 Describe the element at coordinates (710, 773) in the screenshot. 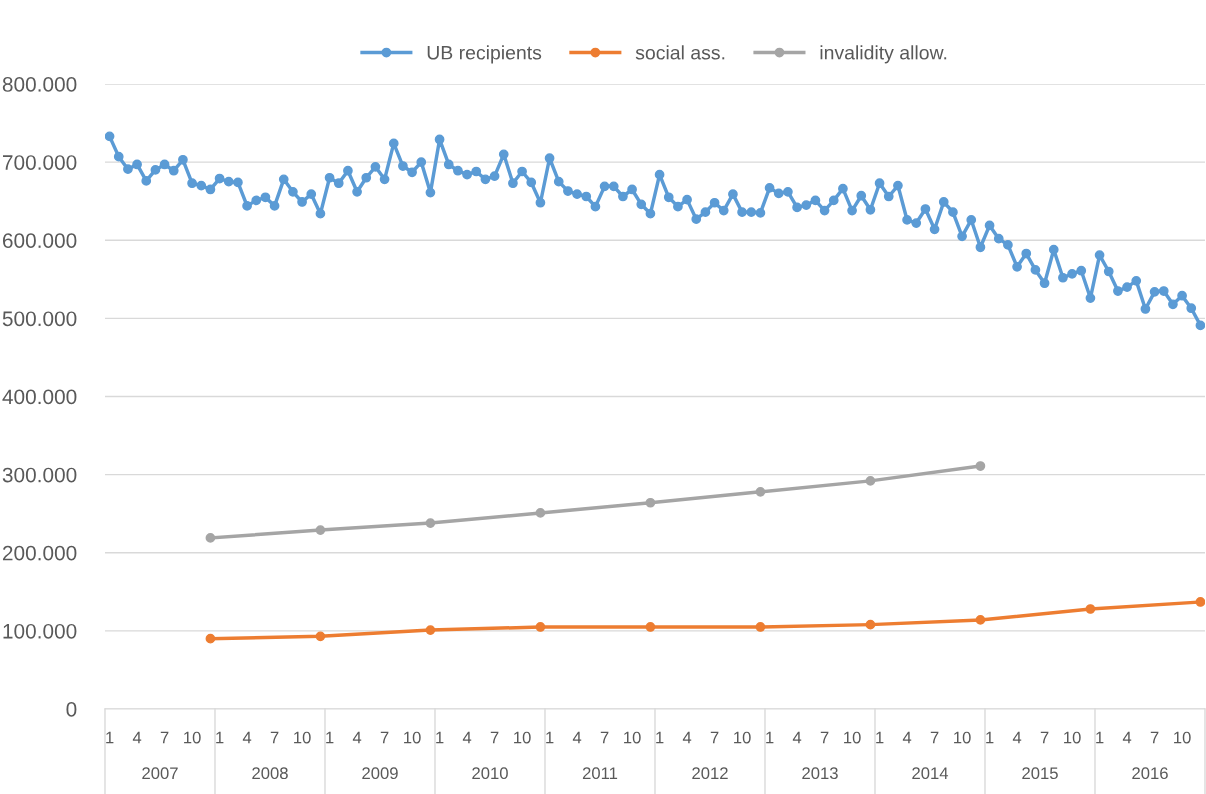

I see `text: 2012` at that location.